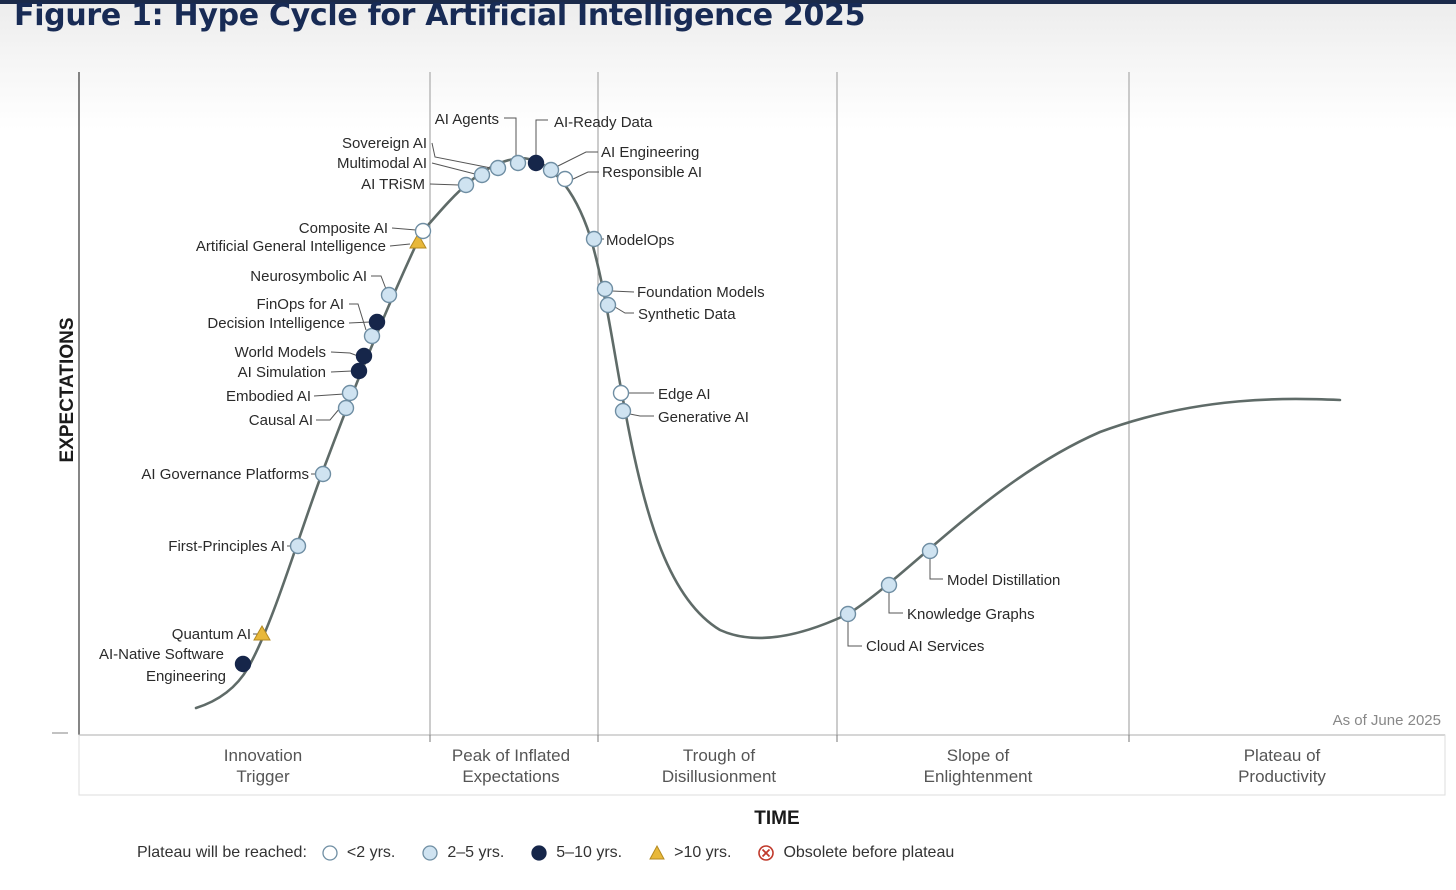 This screenshot has width=1456, height=890. Describe the element at coordinates (418, 240) in the screenshot. I see `marker-artificial-general-intelligence` at that location.